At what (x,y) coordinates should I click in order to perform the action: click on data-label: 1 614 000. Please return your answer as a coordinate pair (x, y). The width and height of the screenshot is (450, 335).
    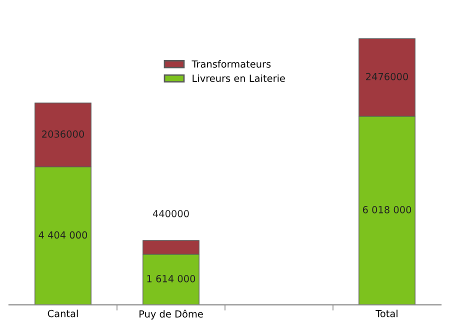
    Looking at the image, I should click on (171, 278).